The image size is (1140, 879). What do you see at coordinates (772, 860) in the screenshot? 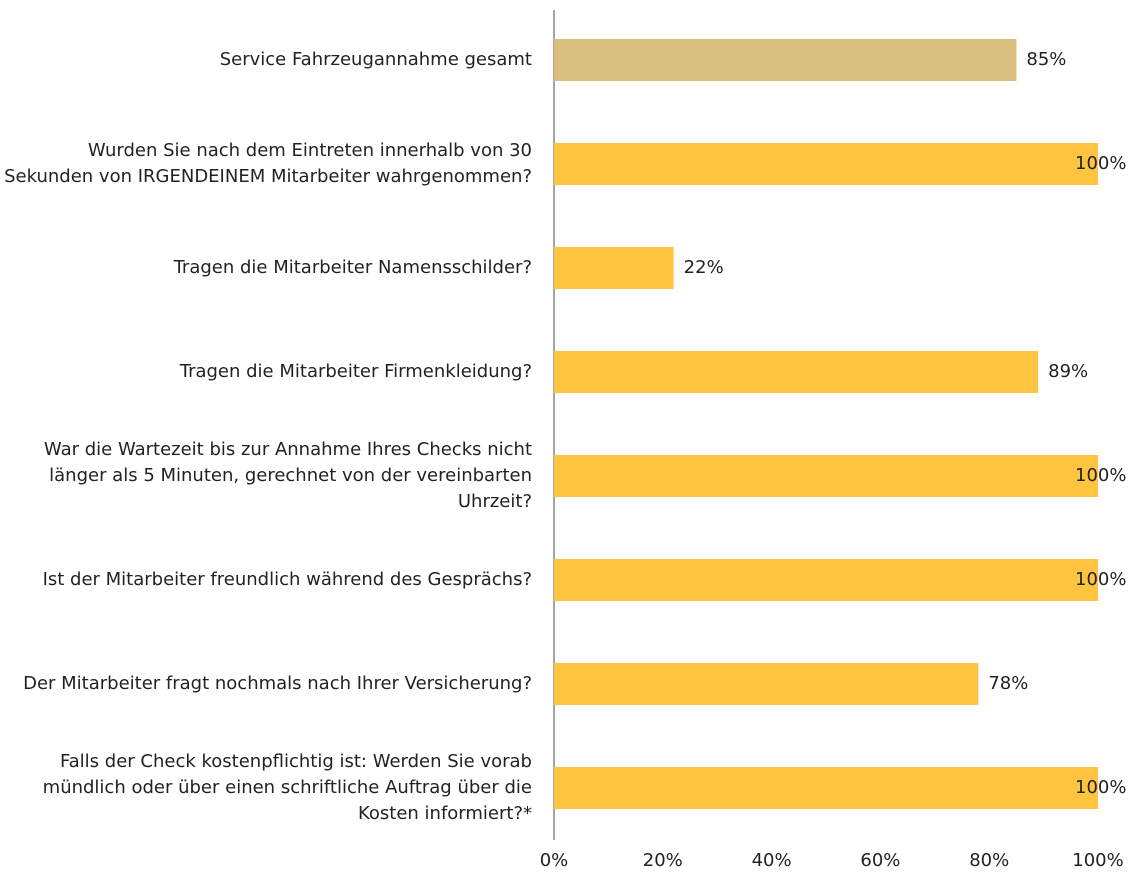
I see `x-tick-label: 40%` at bounding box center [772, 860].